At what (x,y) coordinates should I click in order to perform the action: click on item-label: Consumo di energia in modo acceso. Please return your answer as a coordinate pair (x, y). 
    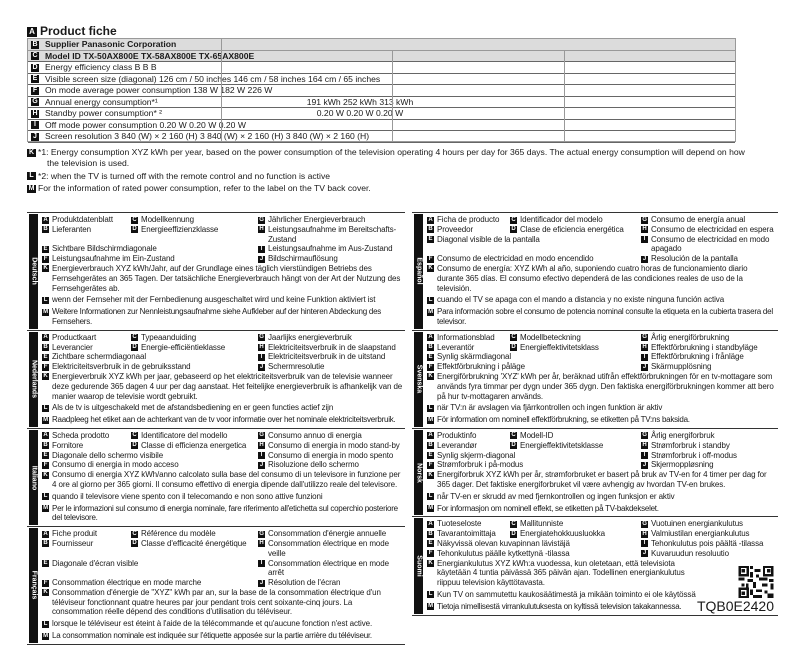
    Looking at the image, I should click on (115, 465).